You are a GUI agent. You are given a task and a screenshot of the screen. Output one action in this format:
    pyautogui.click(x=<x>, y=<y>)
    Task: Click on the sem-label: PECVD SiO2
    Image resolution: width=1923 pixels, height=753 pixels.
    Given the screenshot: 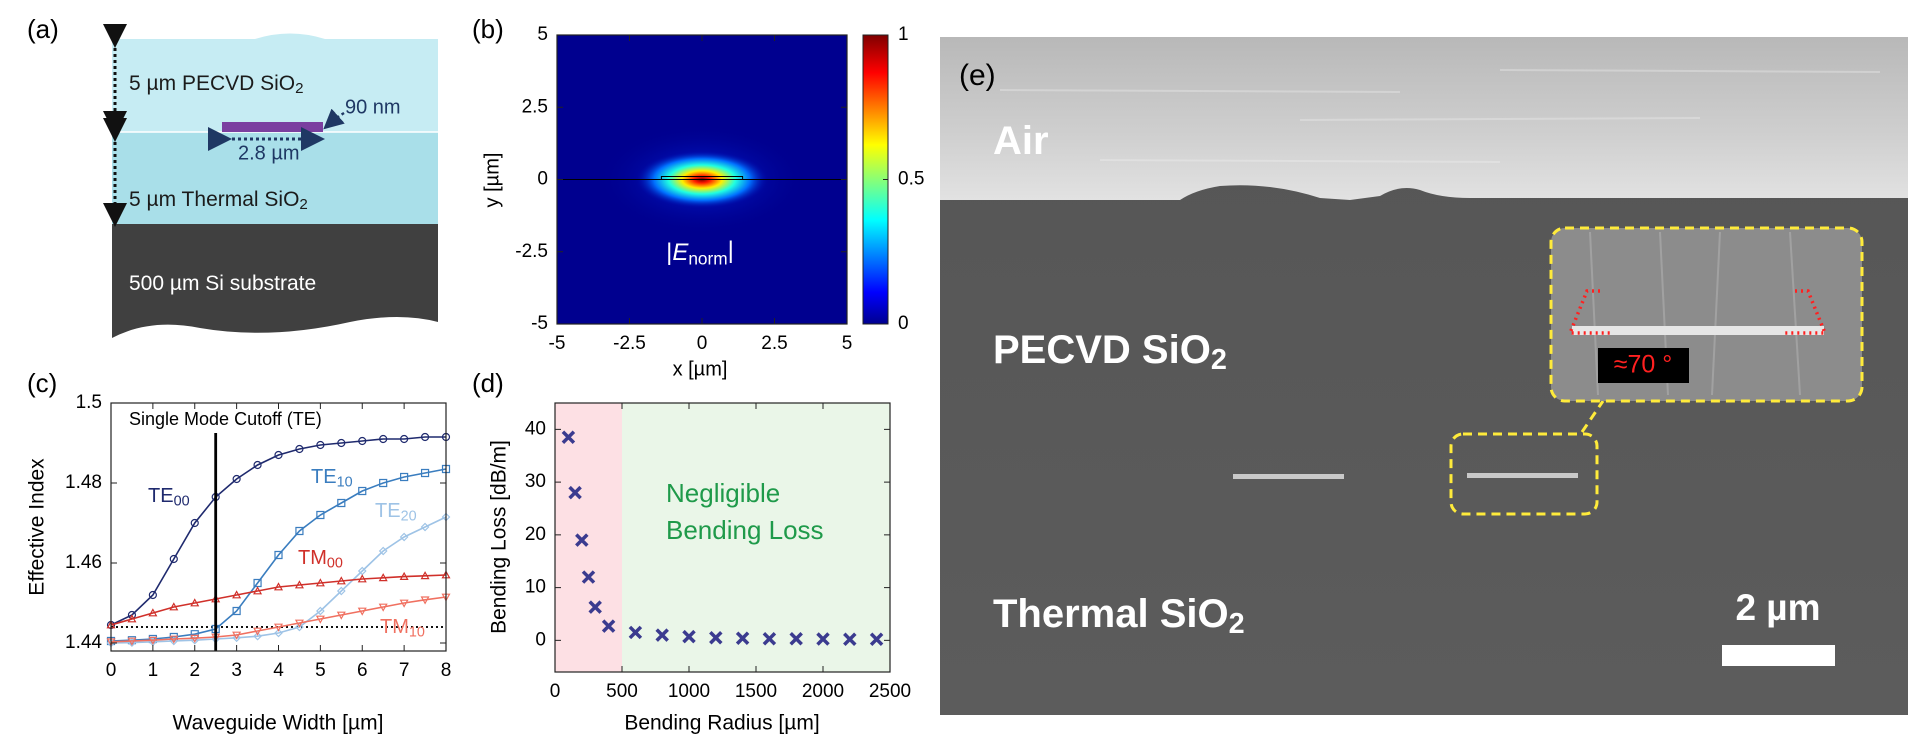 What is the action you would take?
    pyautogui.click(x=1110, y=352)
    